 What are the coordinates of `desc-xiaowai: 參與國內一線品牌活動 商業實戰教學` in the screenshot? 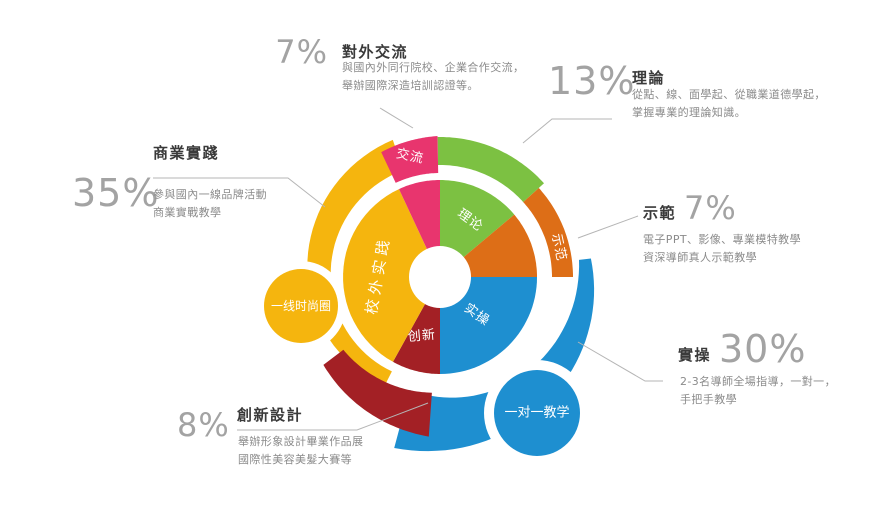 It's located at (210, 204).